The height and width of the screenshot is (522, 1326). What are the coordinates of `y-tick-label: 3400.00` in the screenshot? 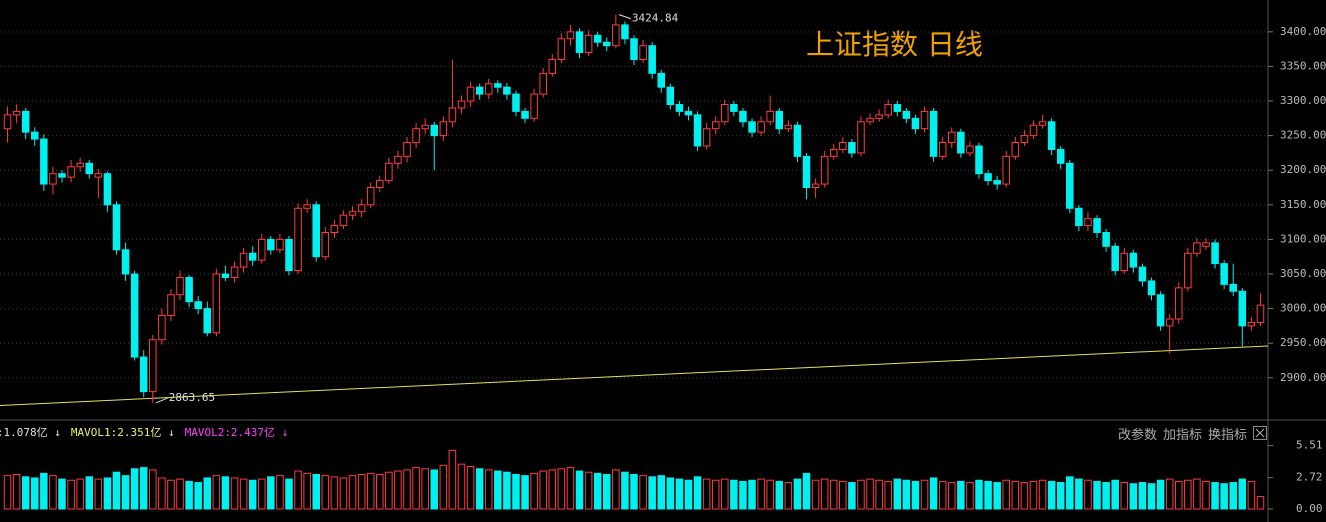 It's located at (1303, 31).